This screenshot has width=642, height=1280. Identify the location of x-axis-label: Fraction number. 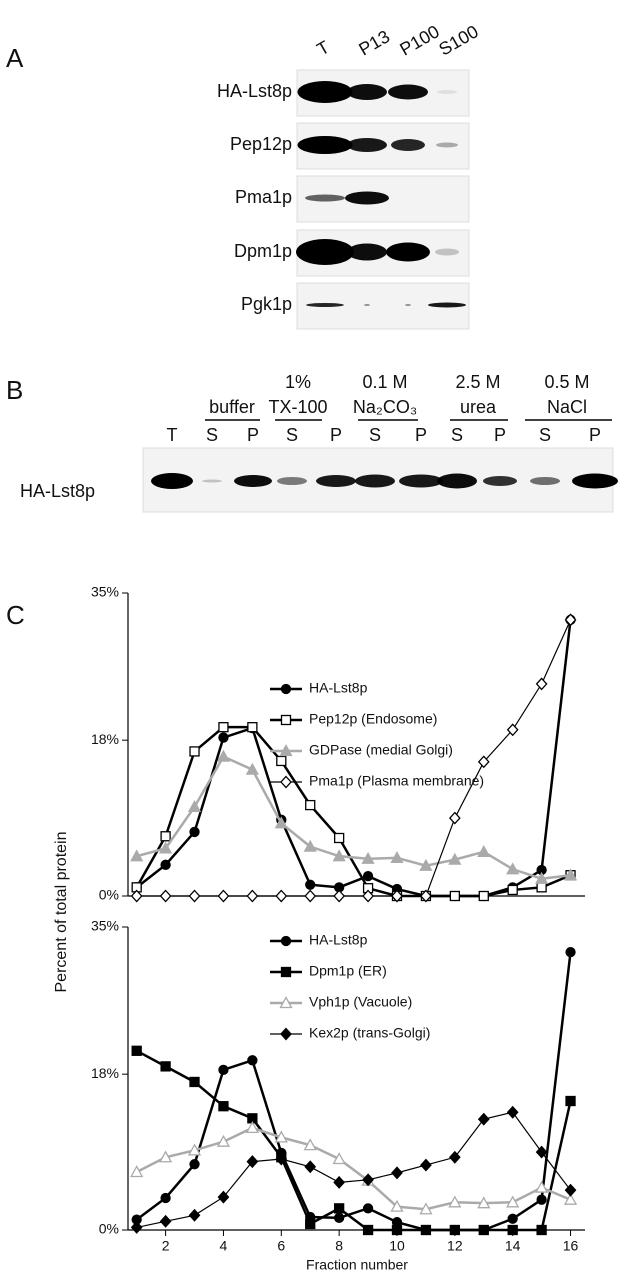
(357, 1265).